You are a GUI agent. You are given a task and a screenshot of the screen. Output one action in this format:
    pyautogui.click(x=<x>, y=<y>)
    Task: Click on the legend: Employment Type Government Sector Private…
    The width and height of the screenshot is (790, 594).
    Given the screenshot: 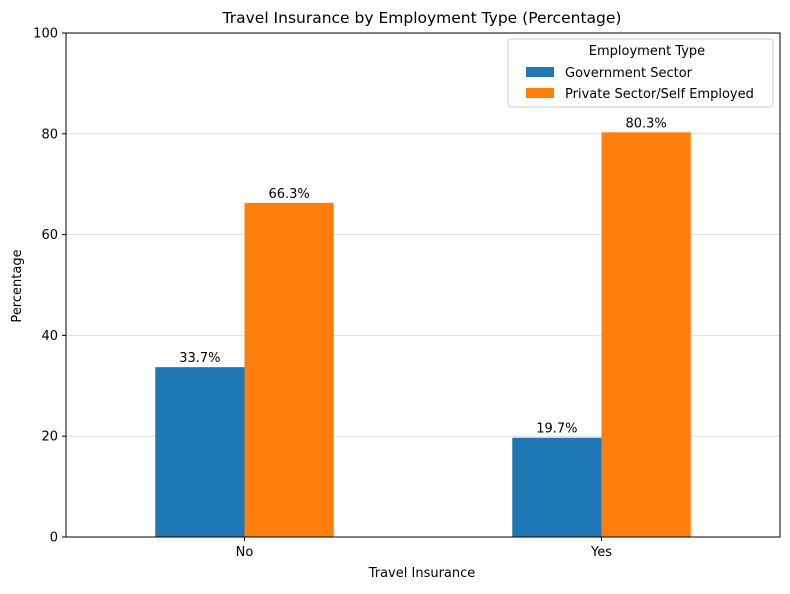 What is the action you would take?
    pyautogui.click(x=640, y=73)
    